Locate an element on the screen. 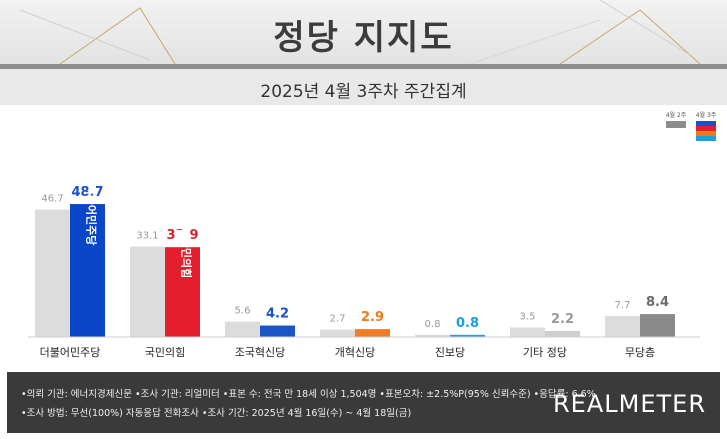 The height and width of the screenshot is (439, 727). bar-party-name: 국민의힘 is located at coordinates (187, 258).